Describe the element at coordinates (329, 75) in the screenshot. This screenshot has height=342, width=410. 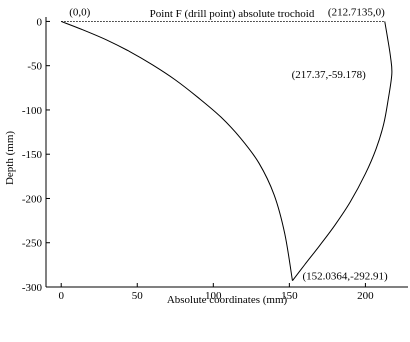
I see `annotation-label: (217.37,-59.178)` at that location.